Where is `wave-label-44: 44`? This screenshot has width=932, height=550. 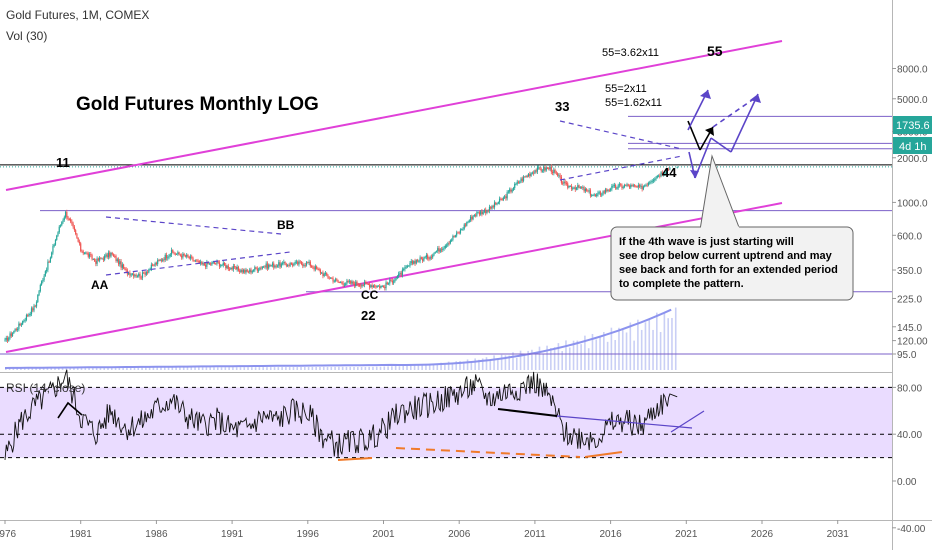 wave-label-44: 44 is located at coordinates (669, 172).